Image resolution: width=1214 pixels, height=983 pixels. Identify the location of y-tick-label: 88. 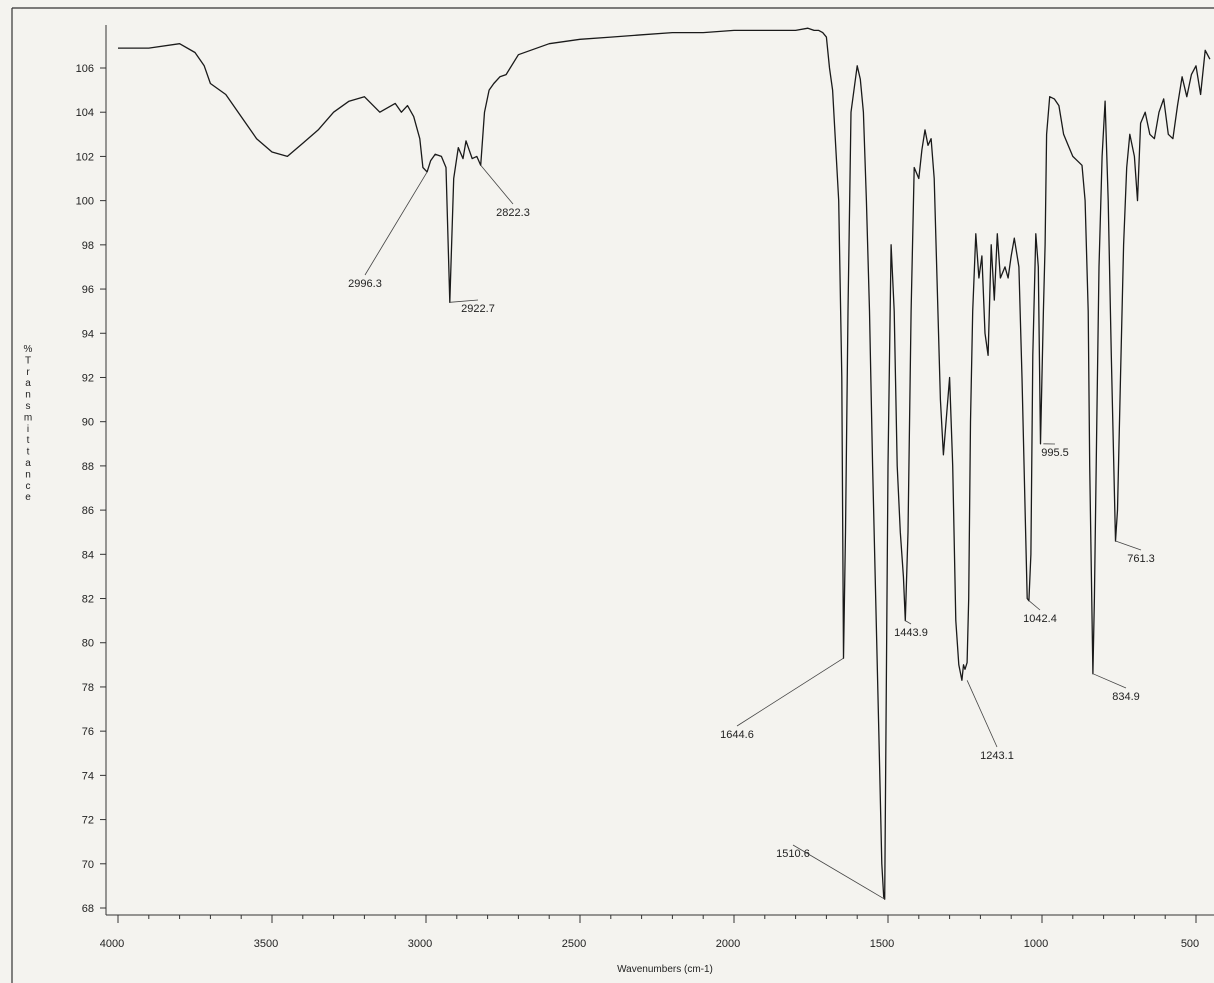
(88, 467).